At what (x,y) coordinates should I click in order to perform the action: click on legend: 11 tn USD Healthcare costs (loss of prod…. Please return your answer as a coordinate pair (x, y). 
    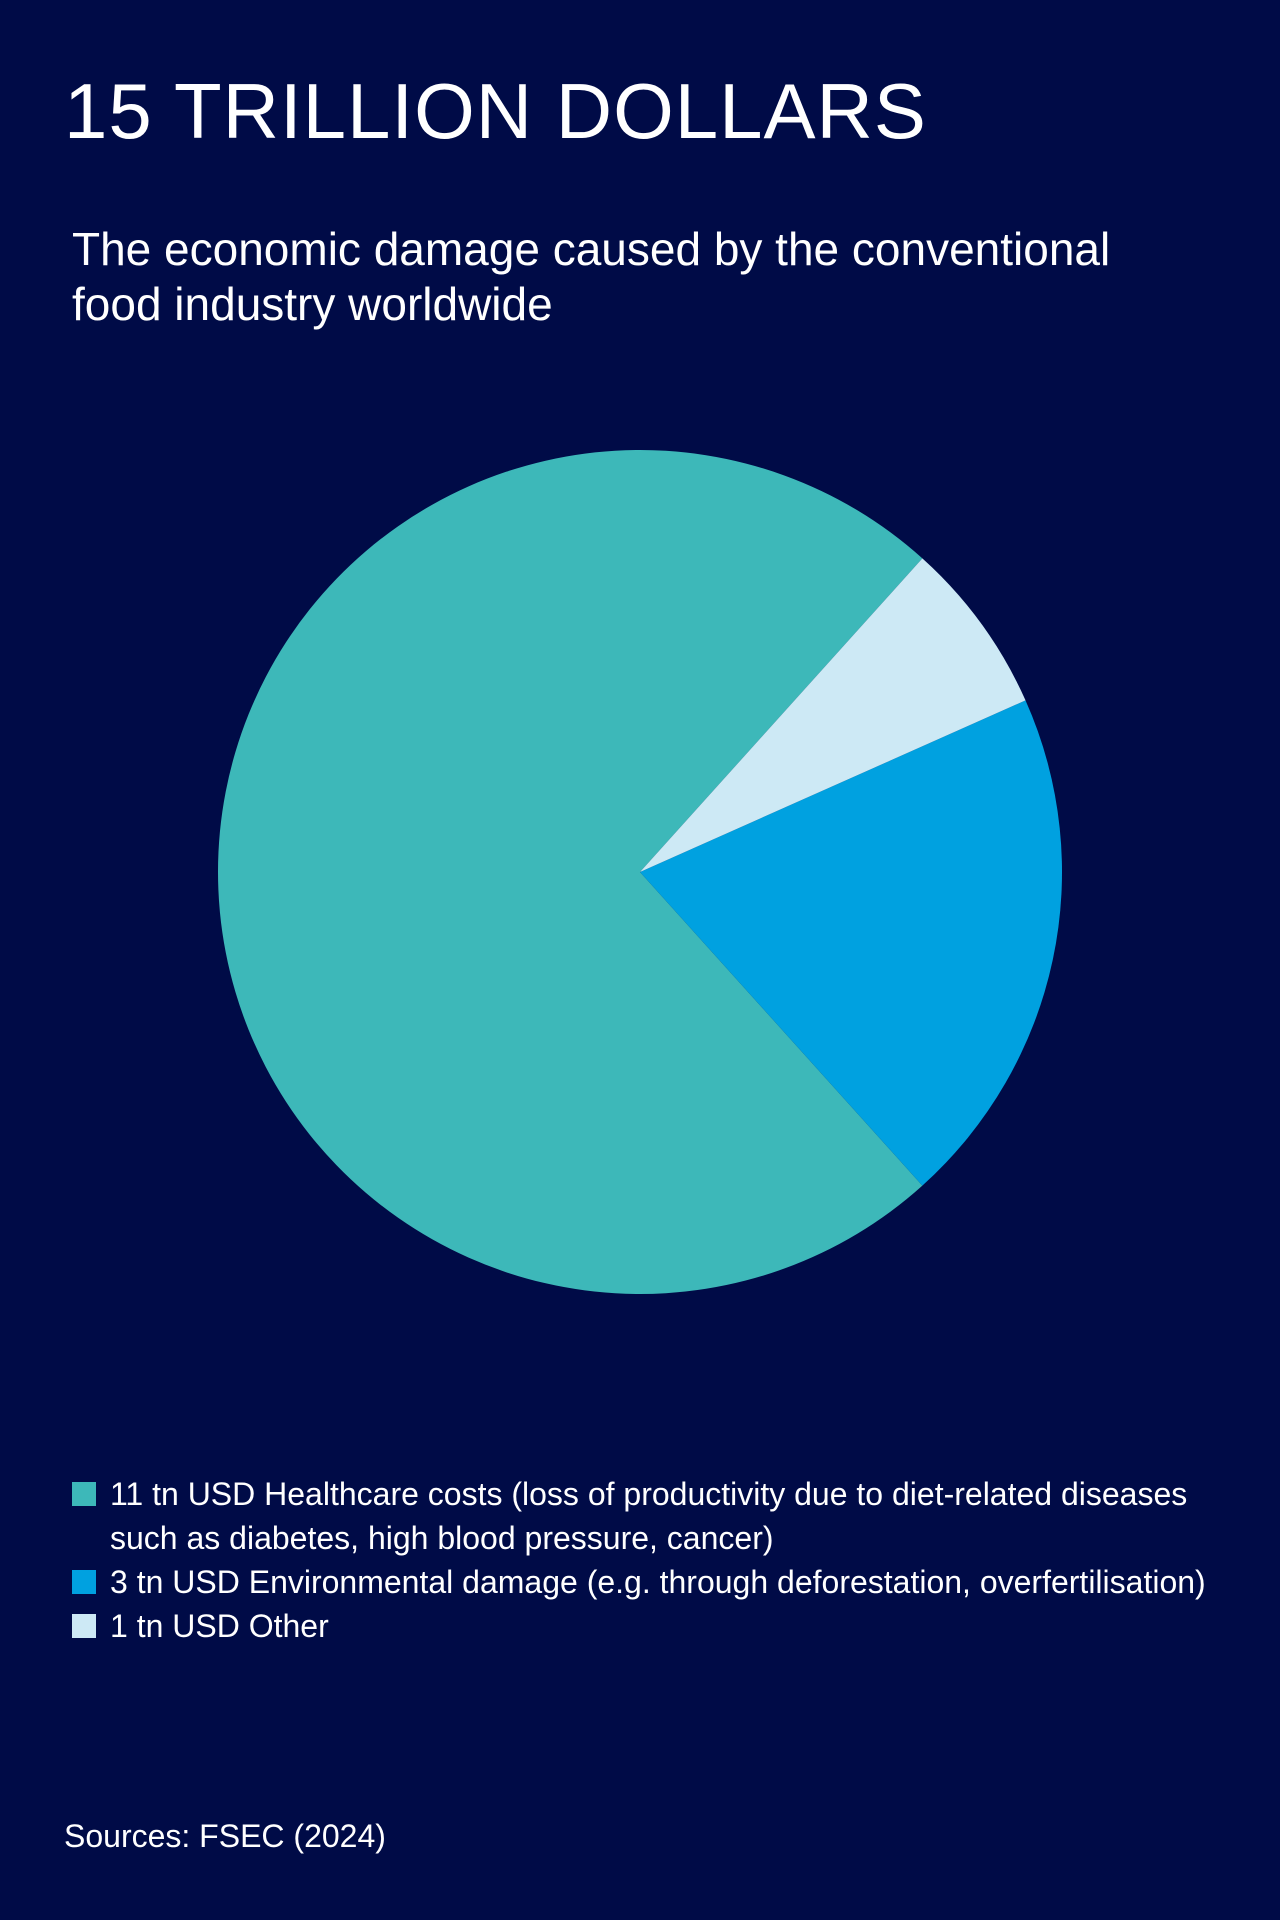
    Looking at the image, I should click on (642, 1560).